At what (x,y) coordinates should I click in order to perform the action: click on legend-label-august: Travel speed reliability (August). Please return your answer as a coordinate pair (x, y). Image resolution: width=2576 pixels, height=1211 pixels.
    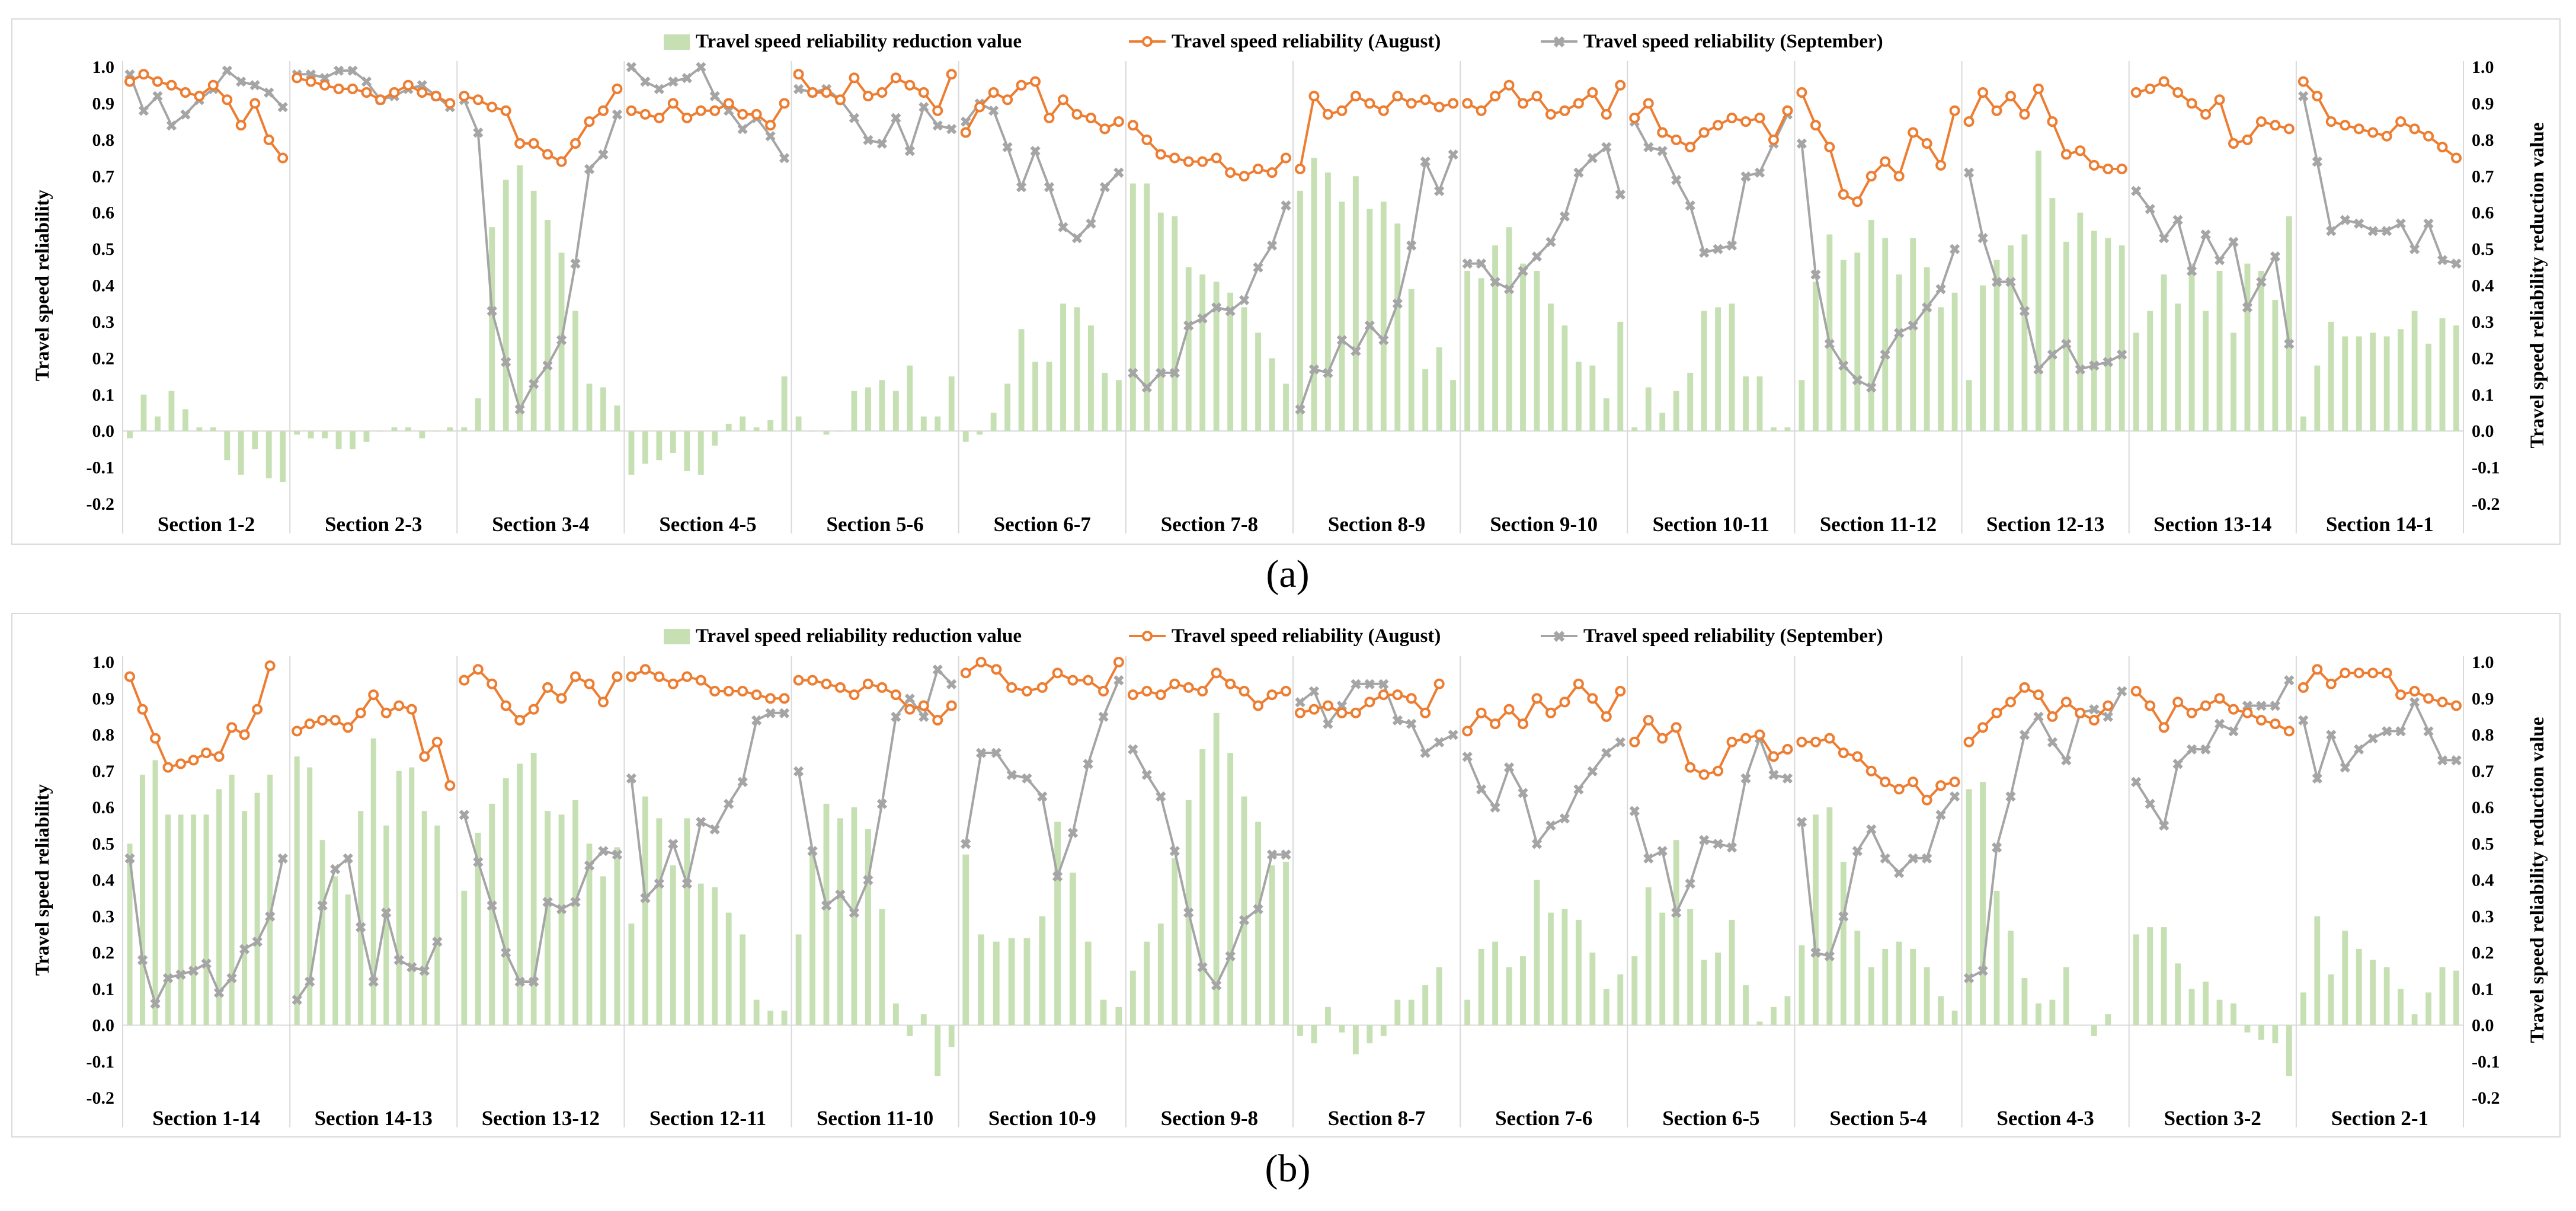
    Looking at the image, I should click on (1306, 636).